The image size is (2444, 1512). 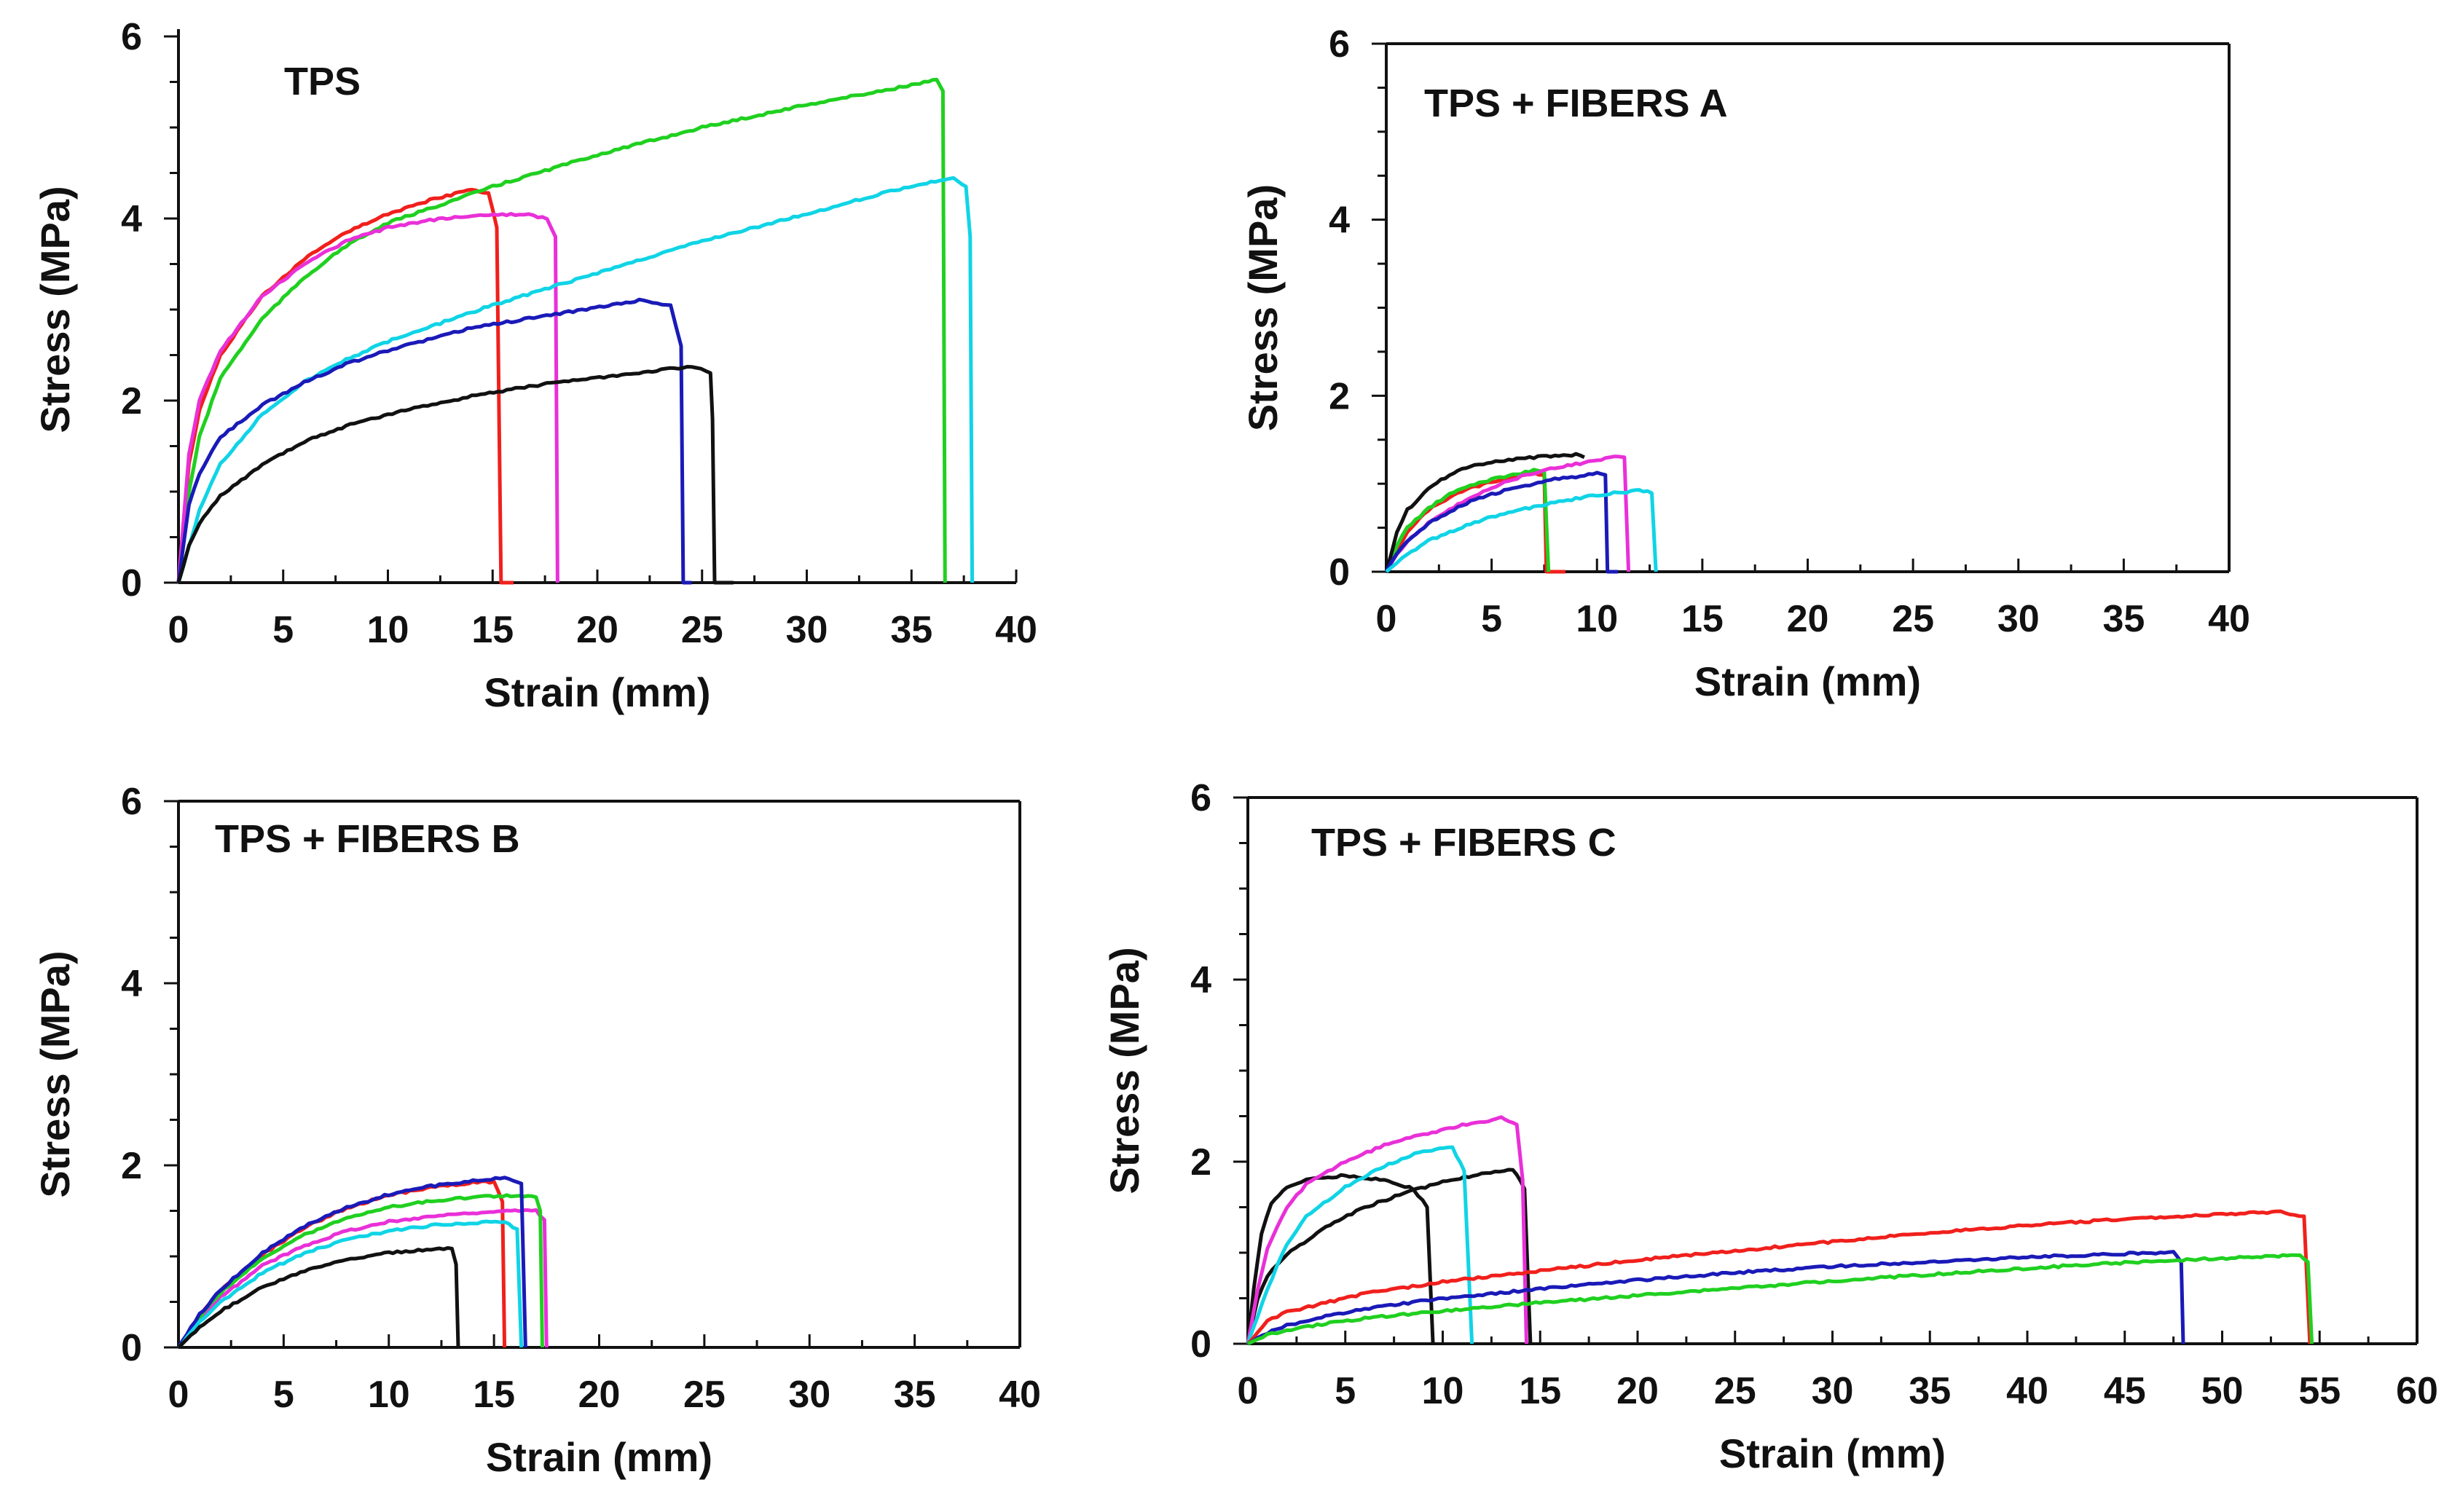 I want to click on series-line-red, so click(x=1779, y=1277).